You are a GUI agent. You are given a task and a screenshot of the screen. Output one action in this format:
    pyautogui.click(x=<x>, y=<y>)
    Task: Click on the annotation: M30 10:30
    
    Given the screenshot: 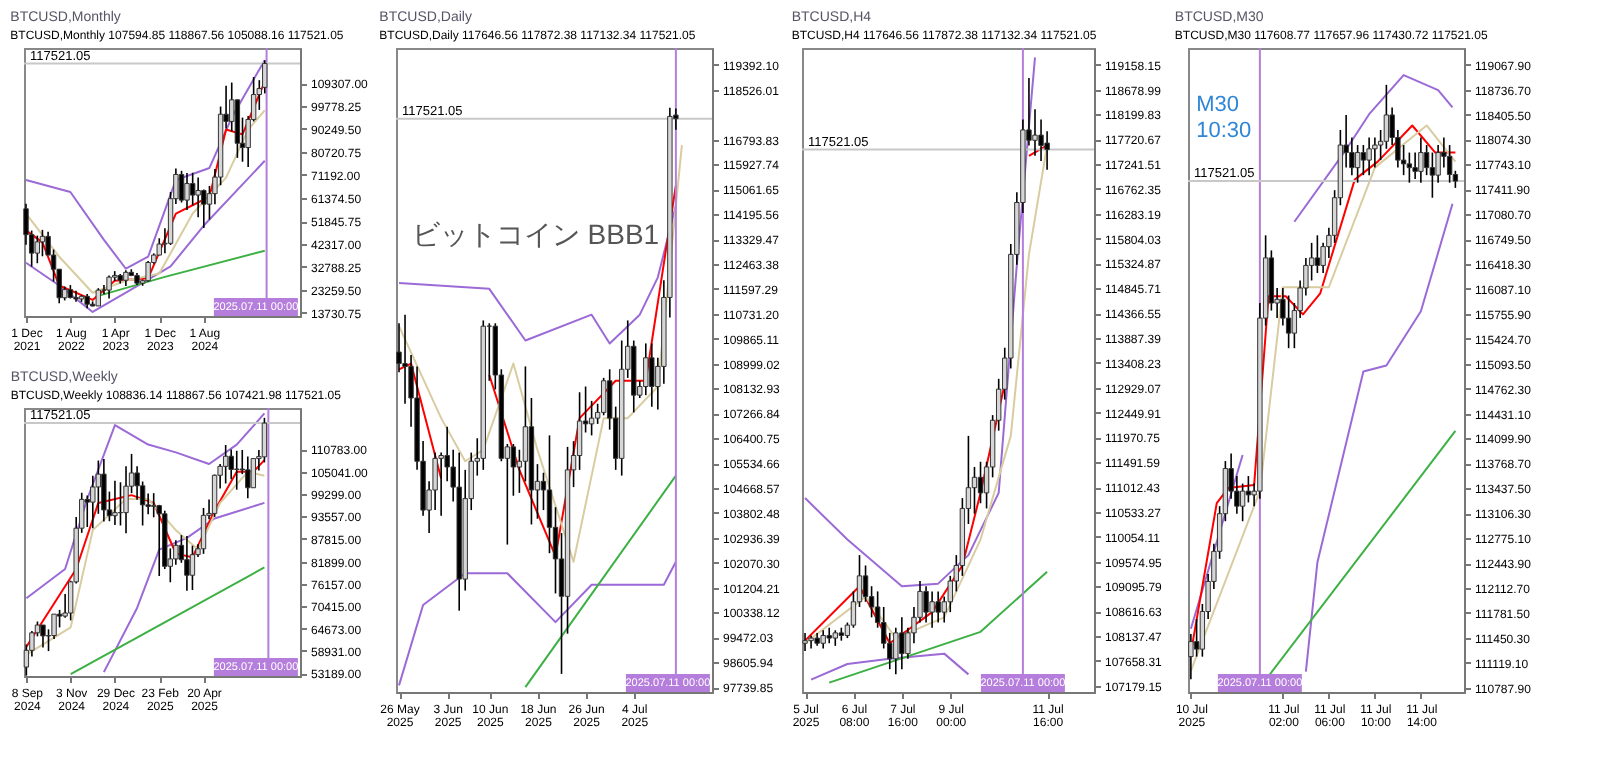 What is the action you would take?
    pyautogui.click(x=1224, y=118)
    